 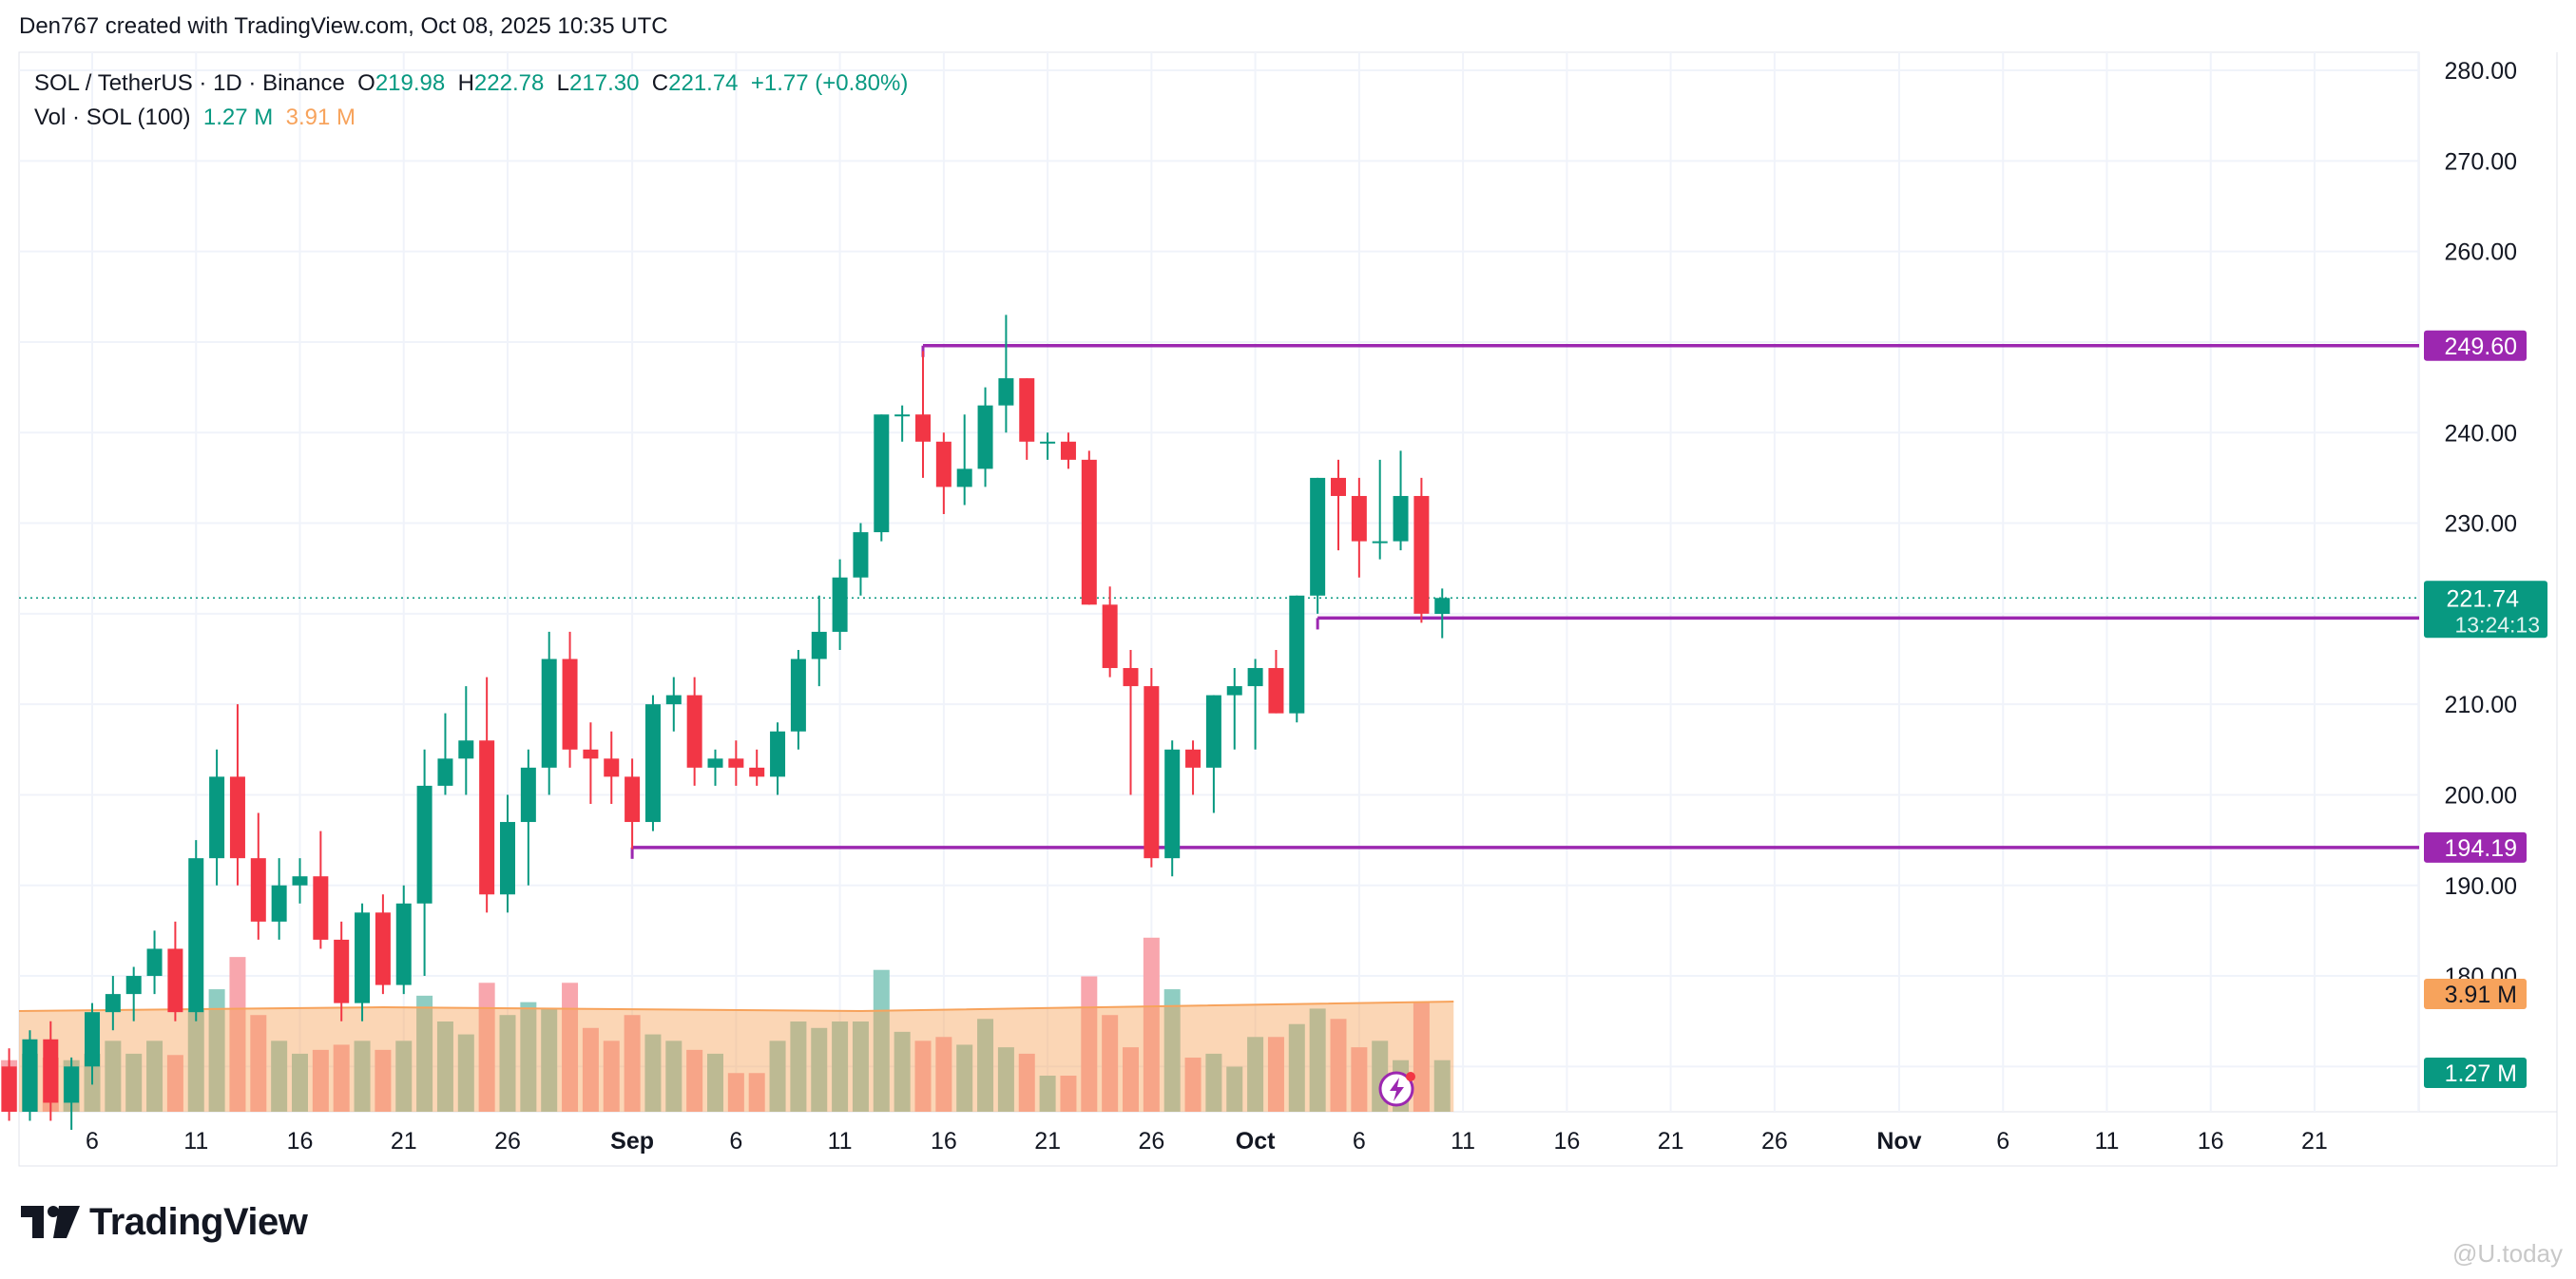 I want to click on time-tick-label: 16, so click(x=300, y=1141).